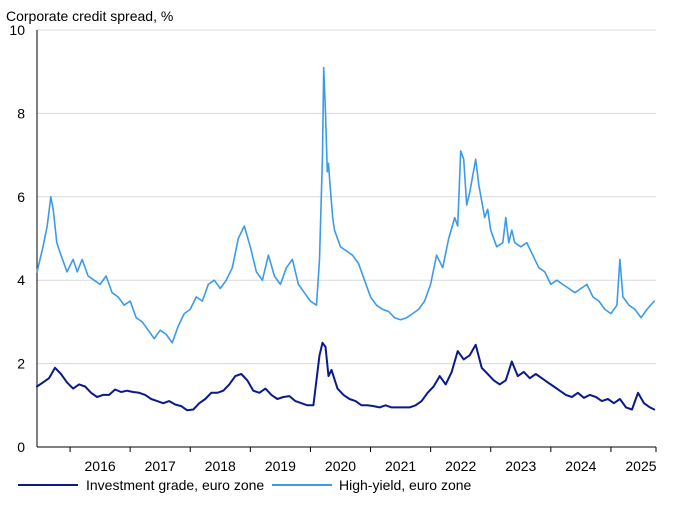 This screenshot has width=680, height=510. I want to click on series-line-investment-grade, so click(346, 376).